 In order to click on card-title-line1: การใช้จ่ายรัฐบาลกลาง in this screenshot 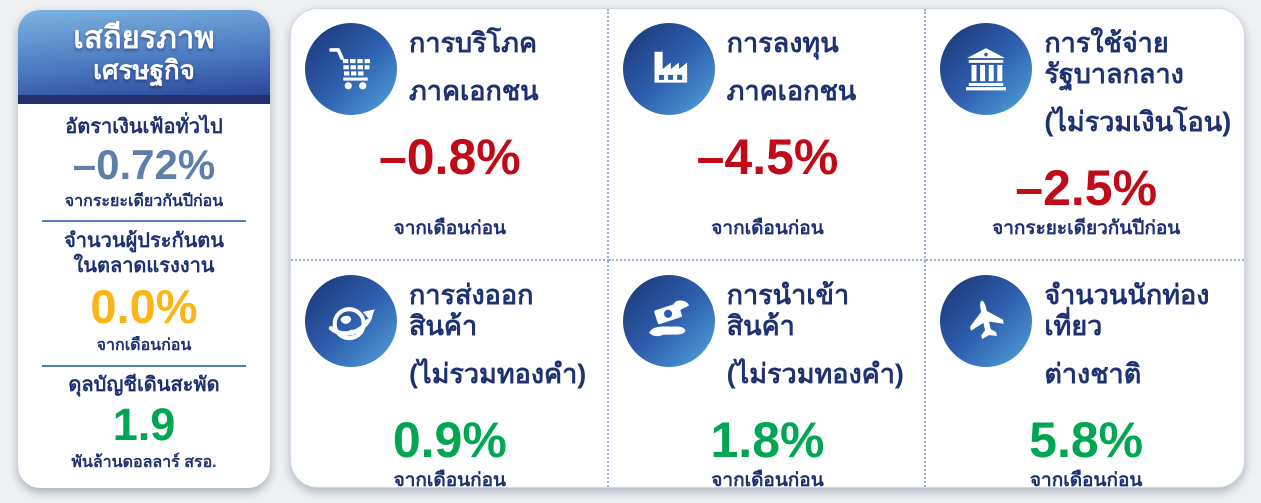, I will do `click(1114, 59)`.